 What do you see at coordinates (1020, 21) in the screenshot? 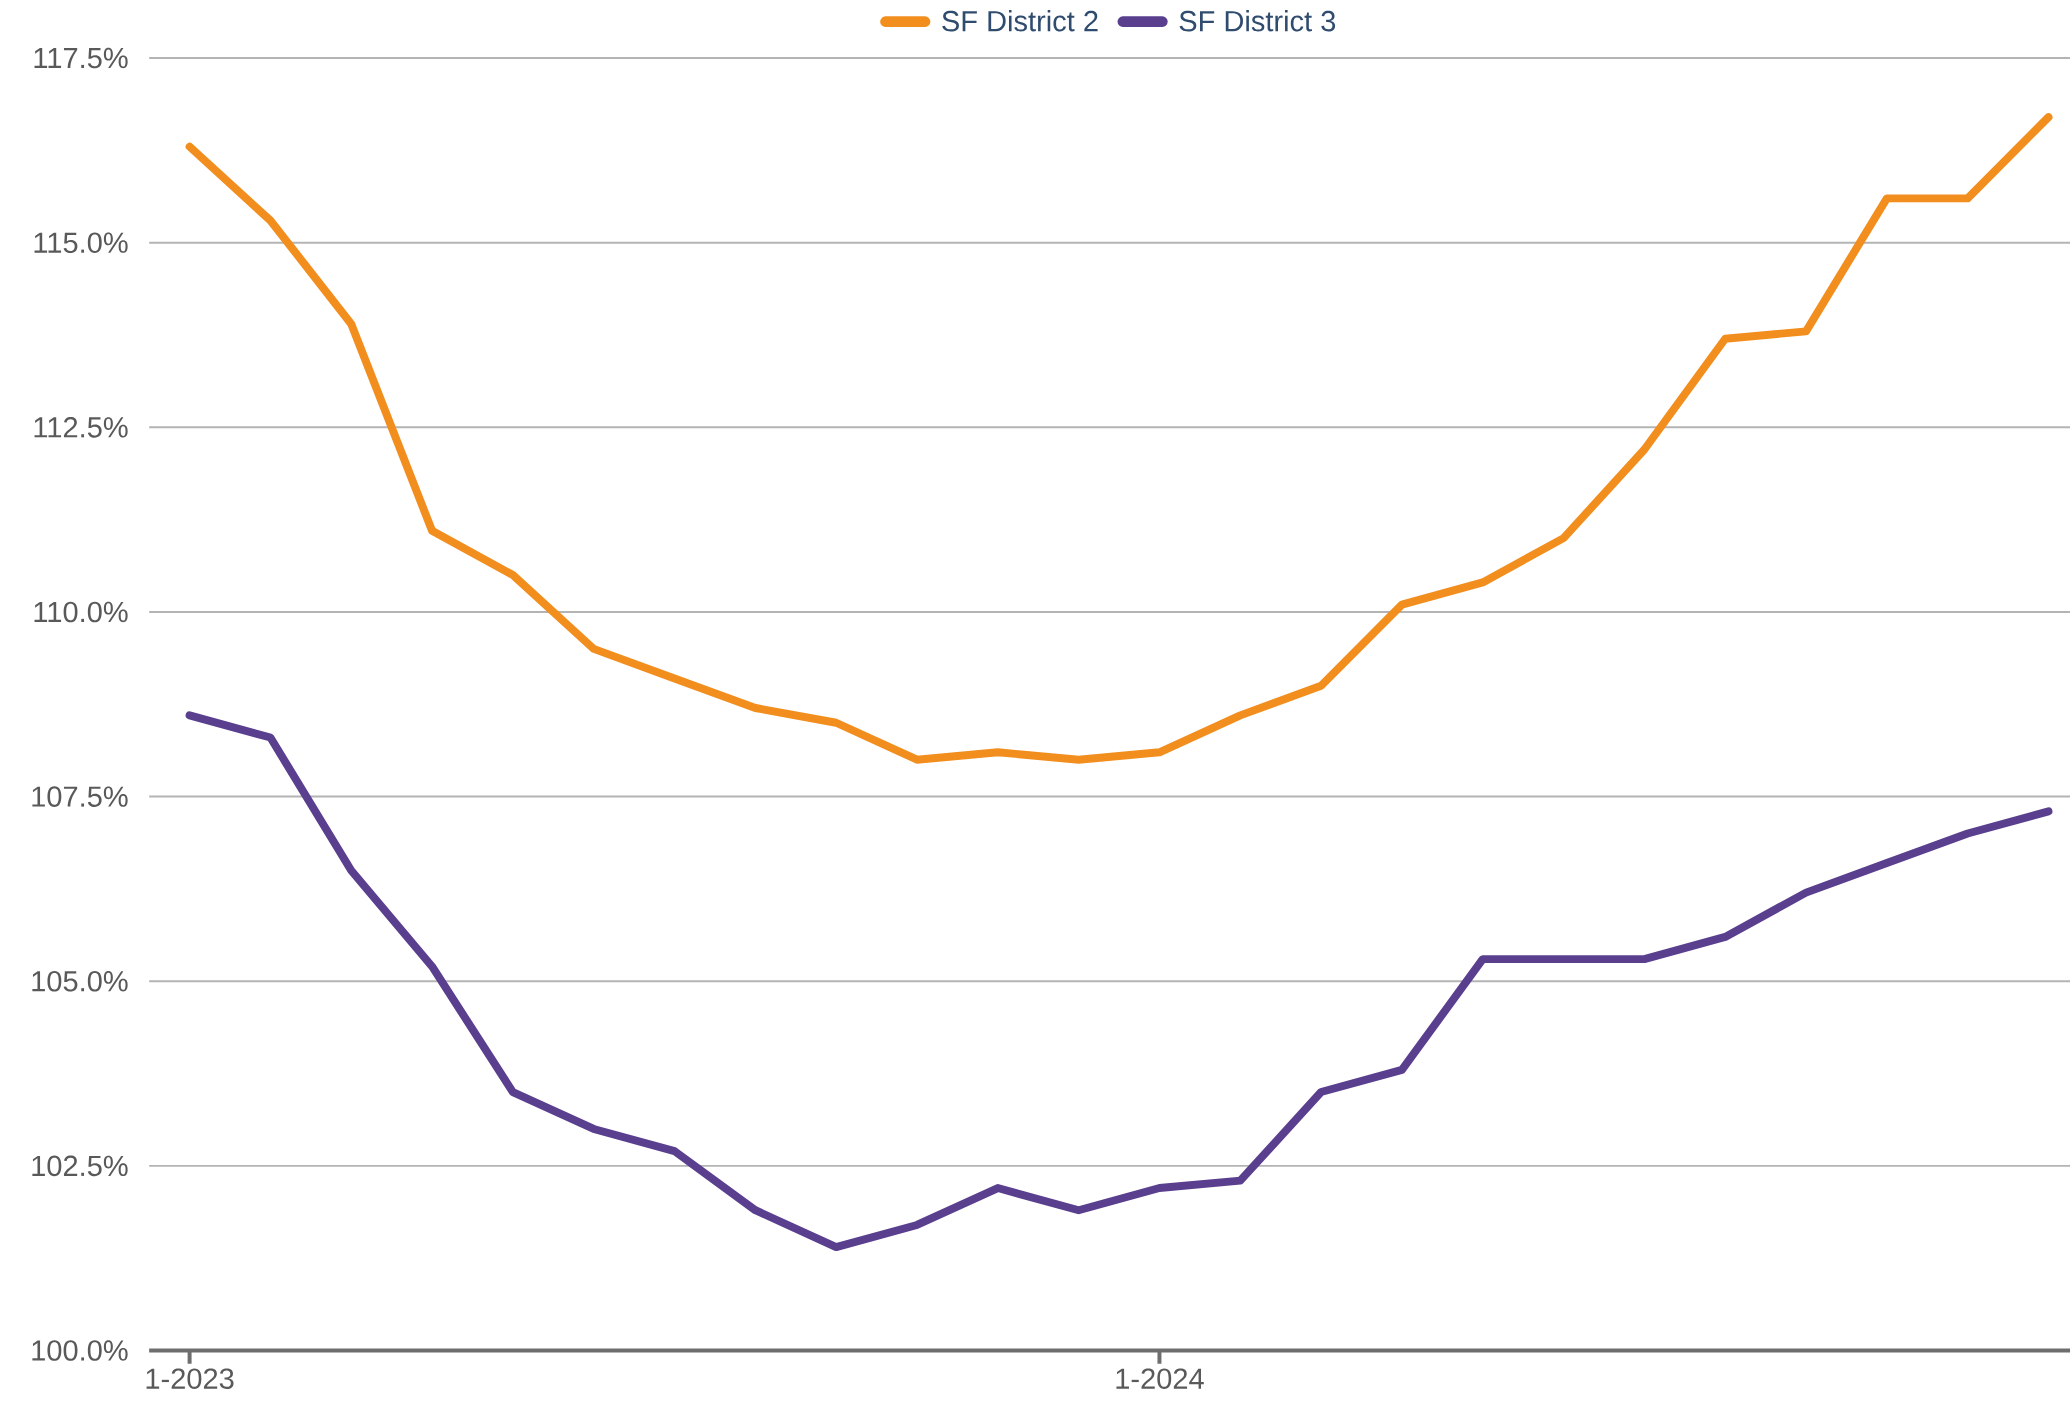
I see `legend-label: SF District 2` at bounding box center [1020, 21].